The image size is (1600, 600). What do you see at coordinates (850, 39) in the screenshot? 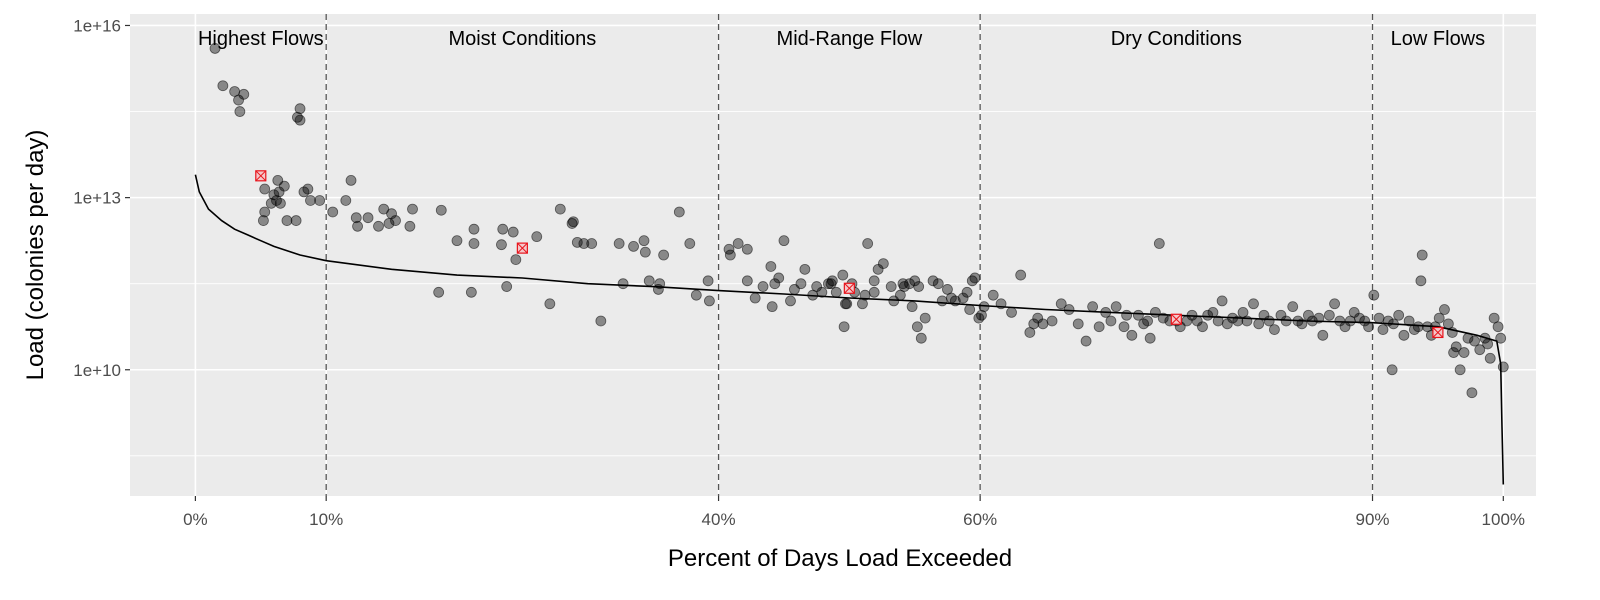
I see `zone-label: Mid-Range Flow` at bounding box center [850, 39].